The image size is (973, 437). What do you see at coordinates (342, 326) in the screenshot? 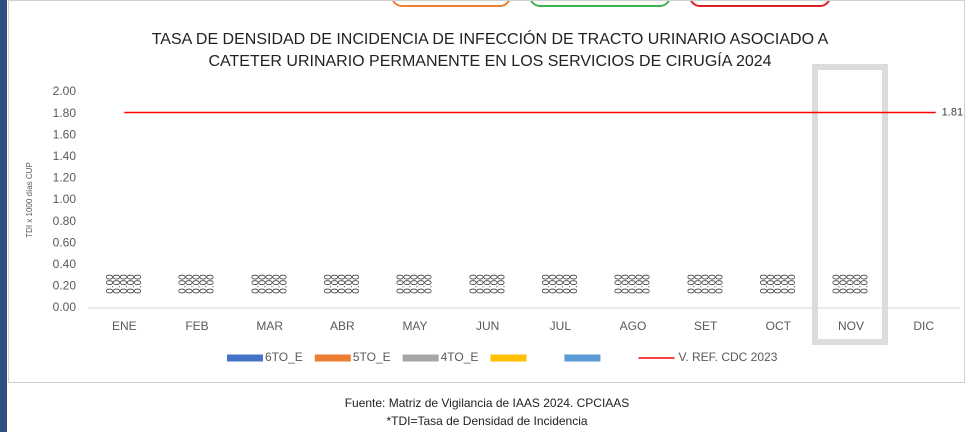
I see `x-tick-label: ABR` at bounding box center [342, 326].